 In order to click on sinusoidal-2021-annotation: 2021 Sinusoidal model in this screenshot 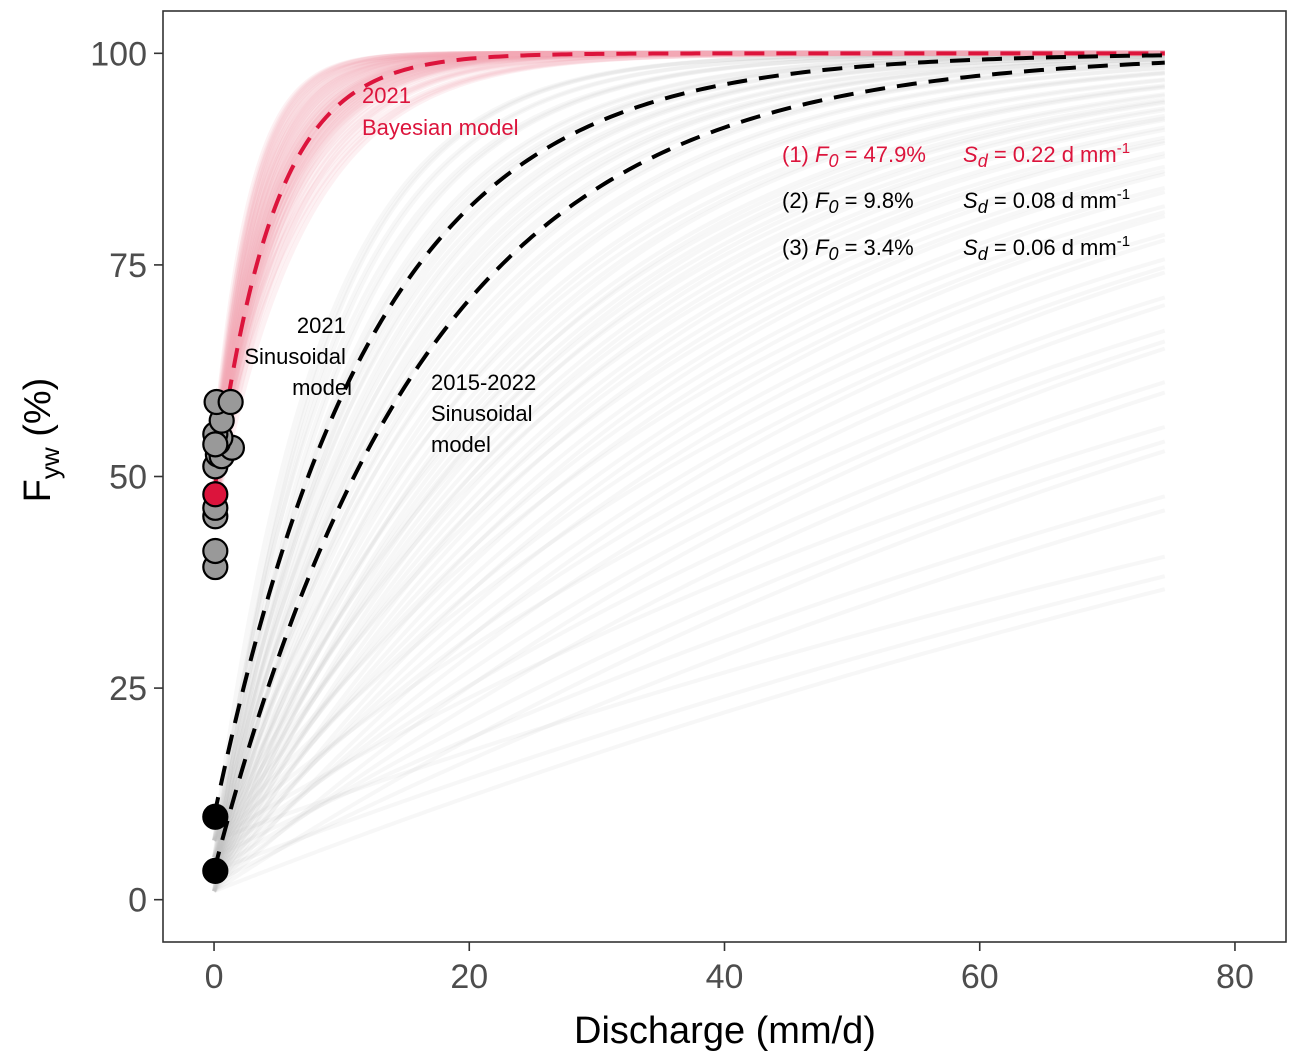, I will do `click(298, 356)`.